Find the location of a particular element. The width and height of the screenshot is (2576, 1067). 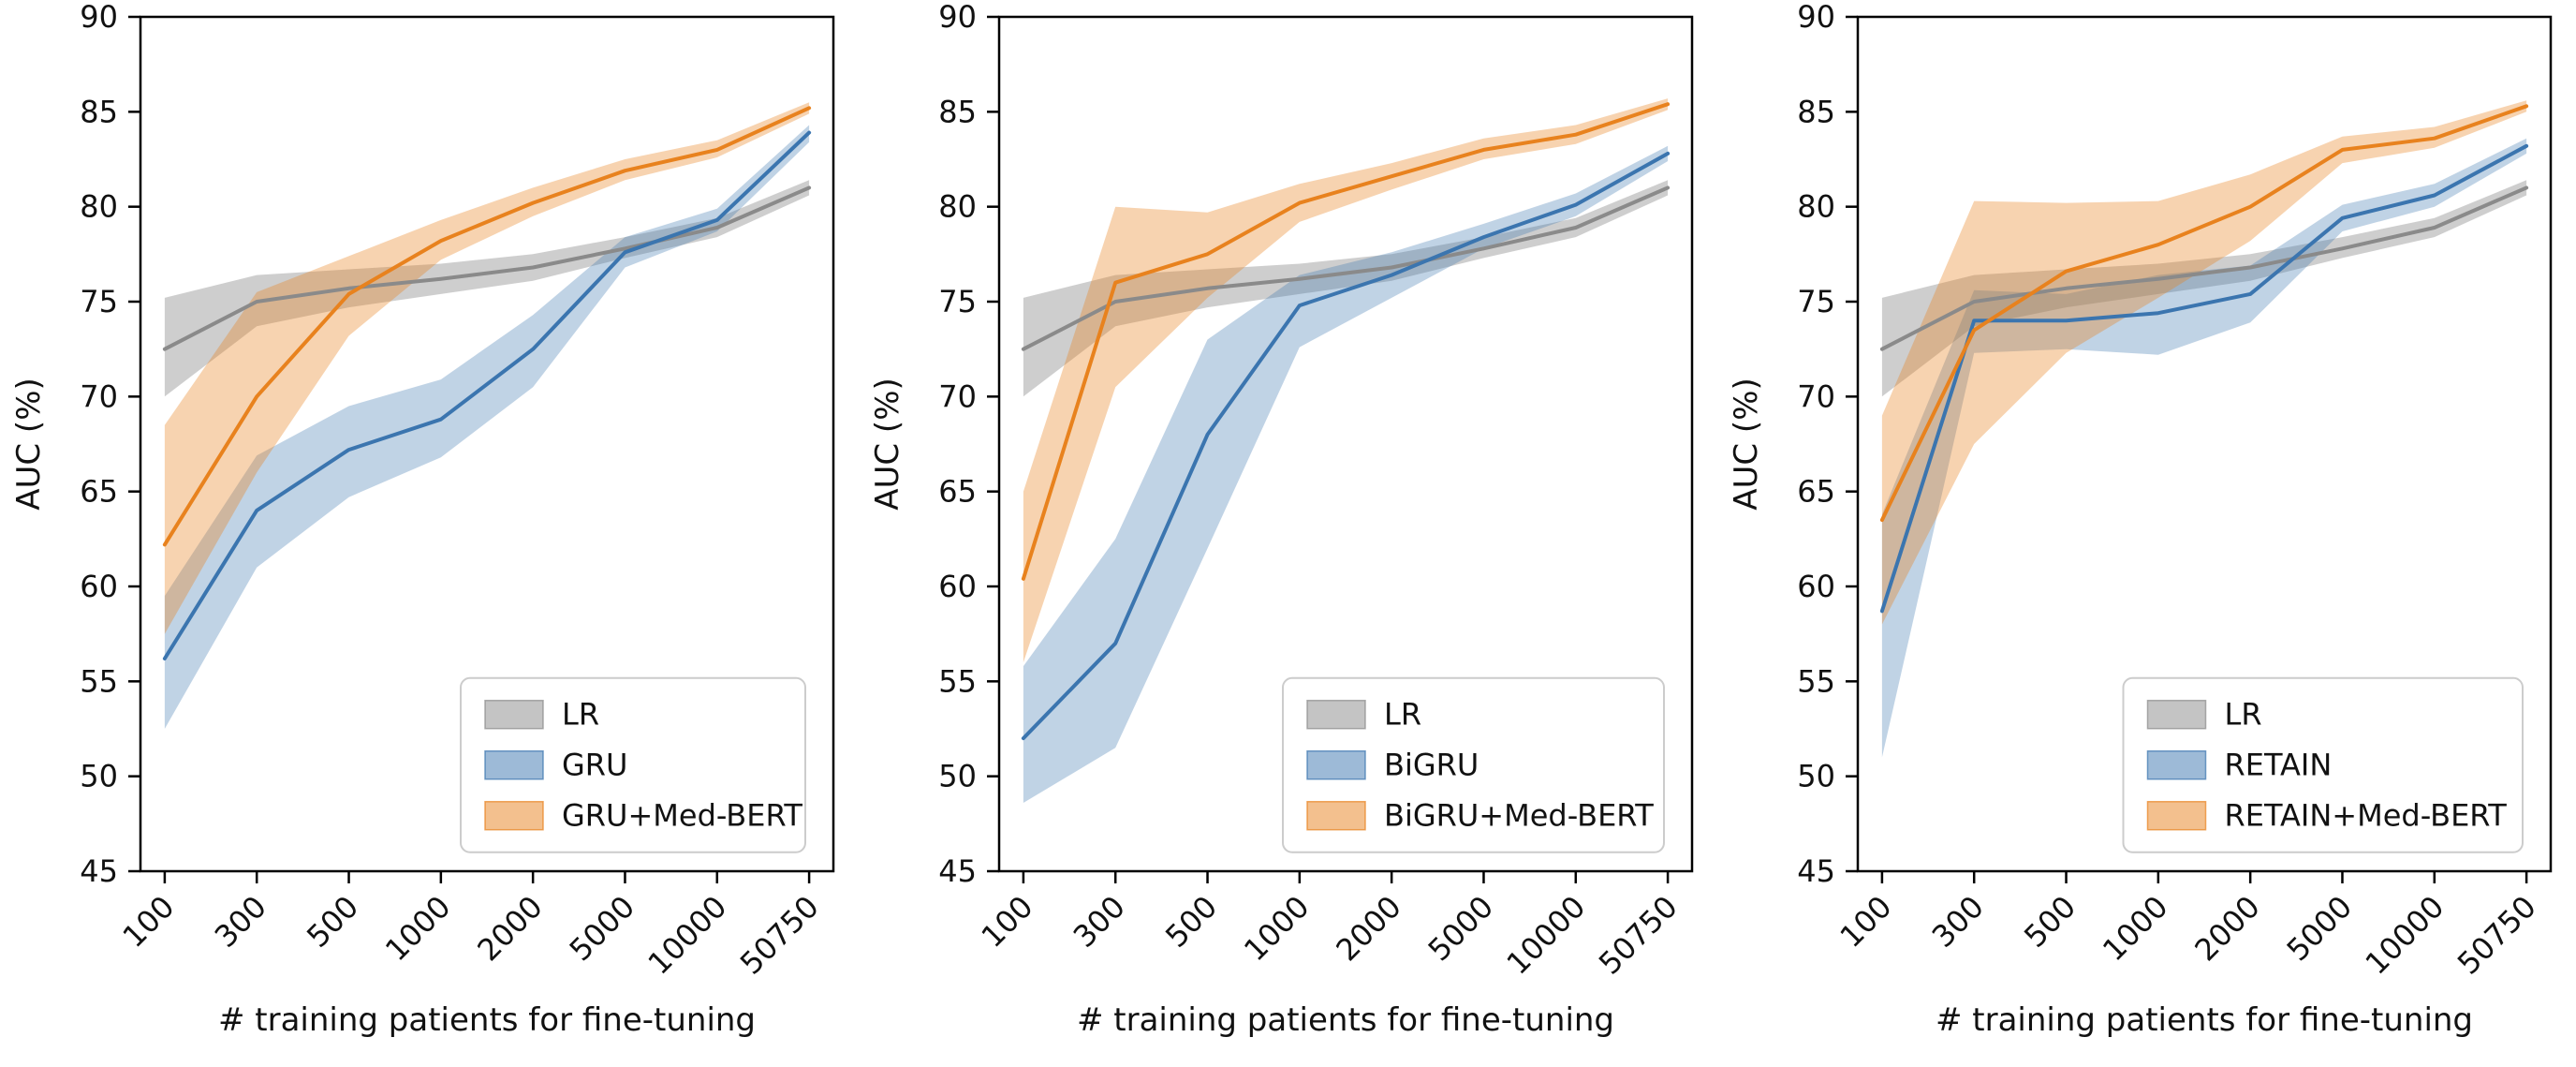

legend-swatch-GRU is located at coordinates (514, 764).